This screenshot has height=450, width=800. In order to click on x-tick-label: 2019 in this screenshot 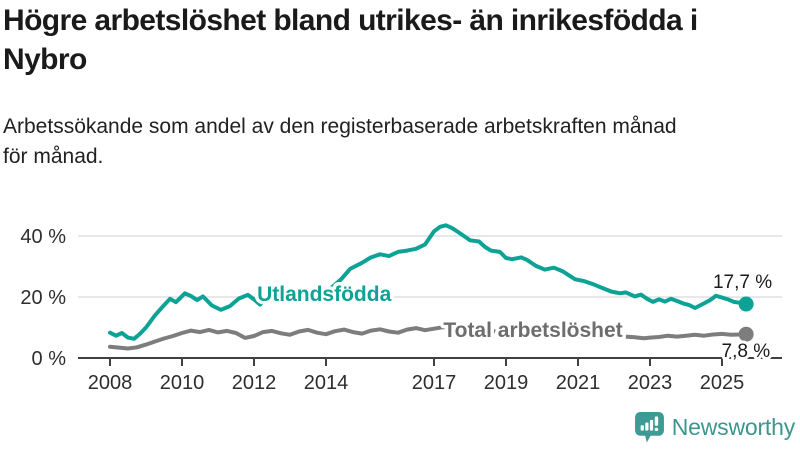, I will do `click(506, 383)`.